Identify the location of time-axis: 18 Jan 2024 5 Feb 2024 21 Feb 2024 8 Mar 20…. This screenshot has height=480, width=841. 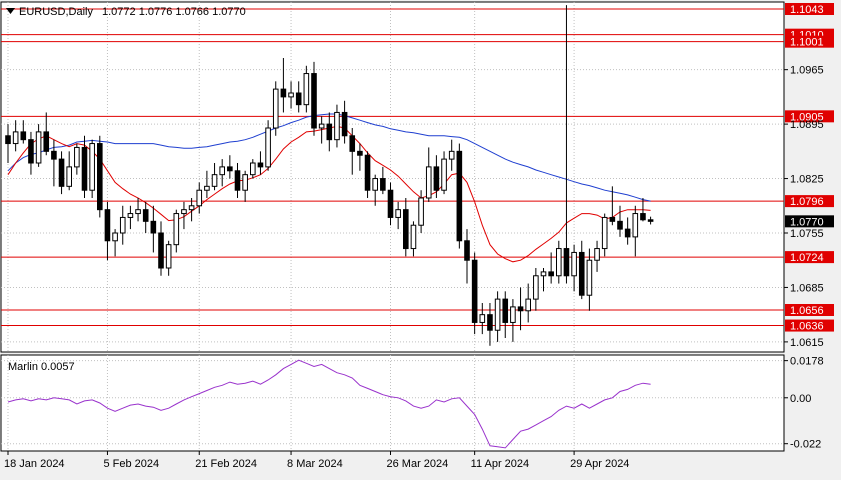
(316, 460).